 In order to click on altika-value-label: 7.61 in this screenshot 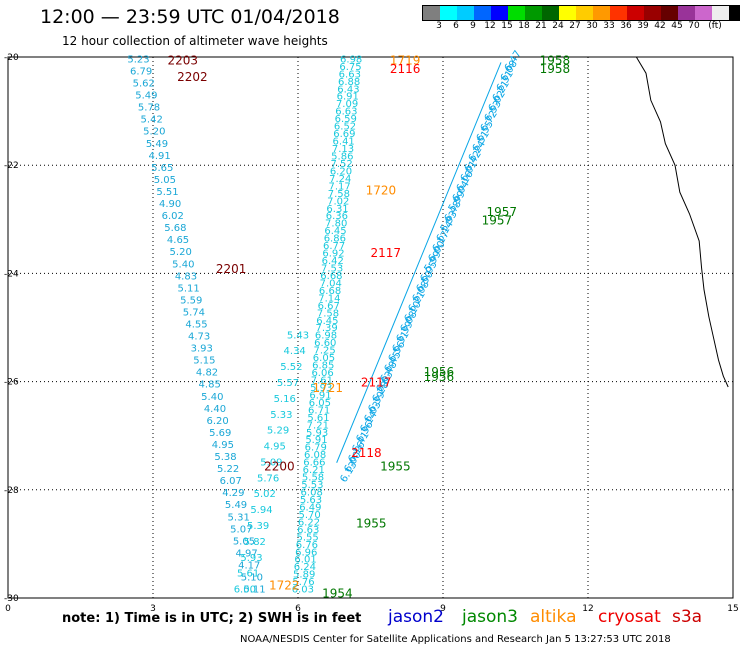, I will do `click(322, 381)`.